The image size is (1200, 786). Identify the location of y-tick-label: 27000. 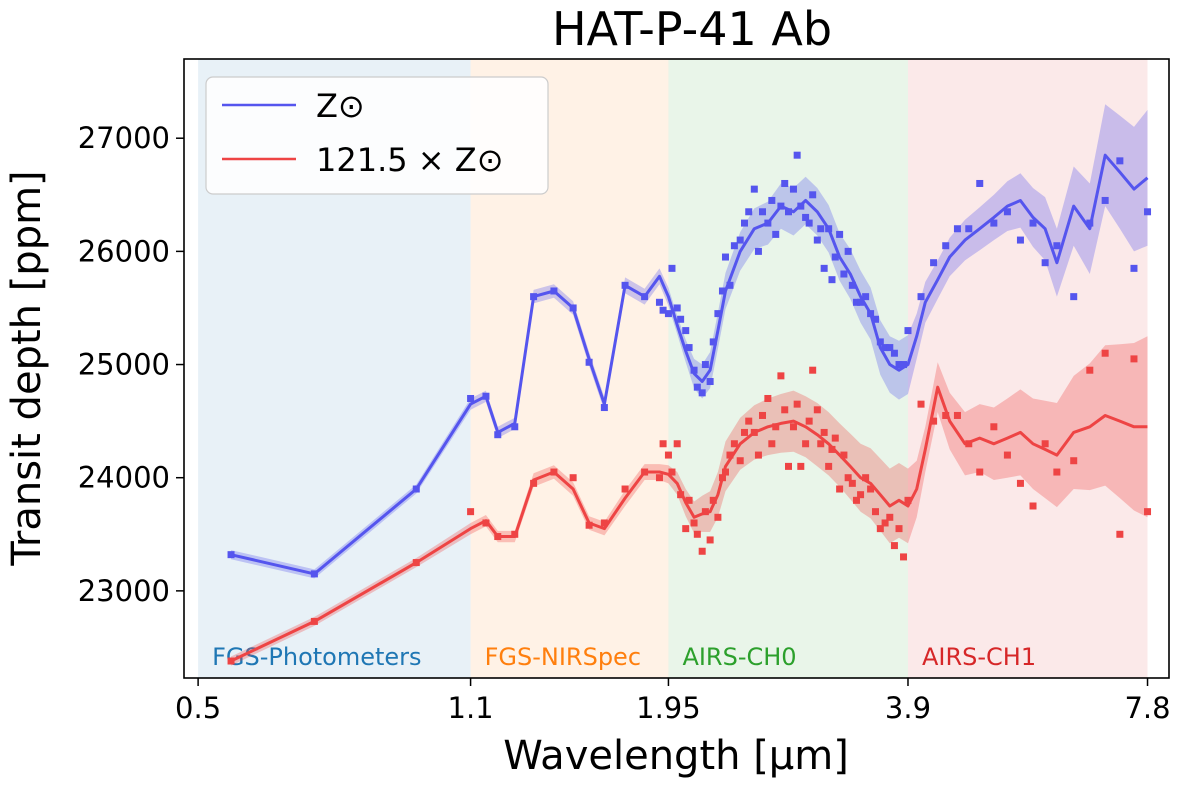
(124, 138).